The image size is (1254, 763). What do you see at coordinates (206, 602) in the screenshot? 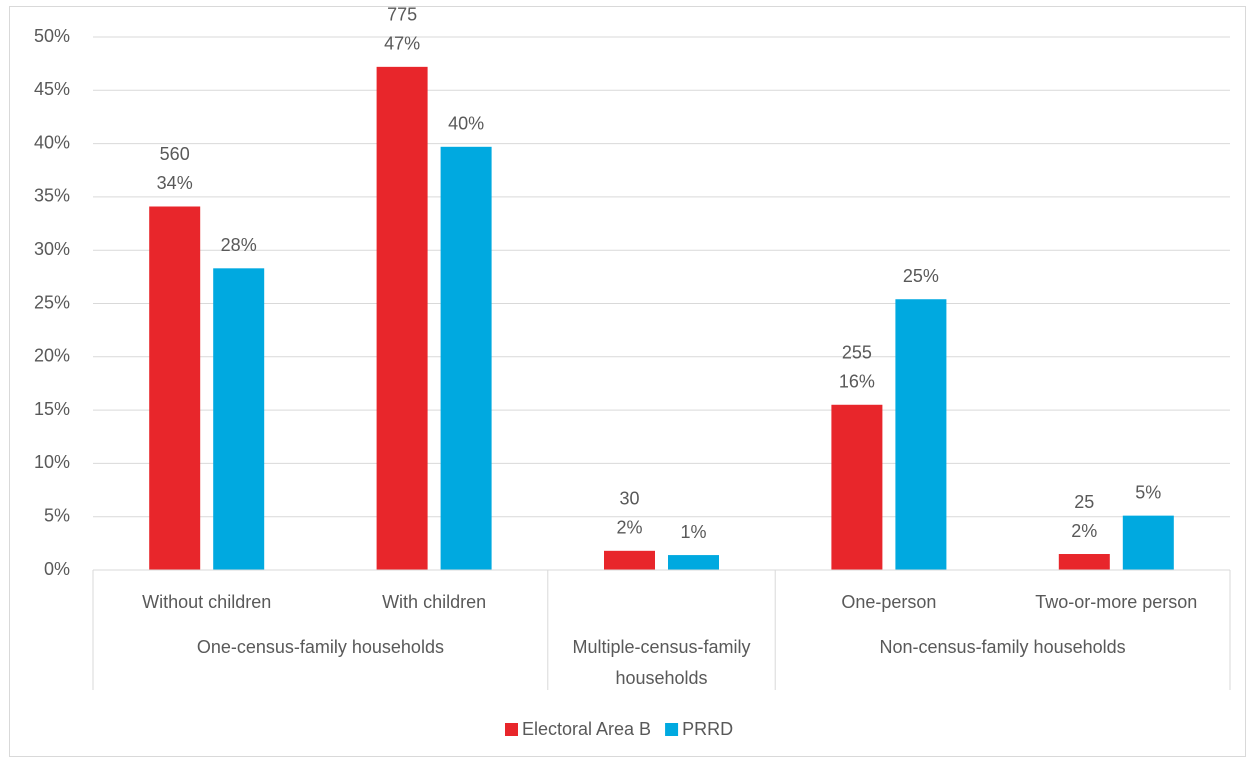
I see `x-tick-label: Without children` at bounding box center [206, 602].